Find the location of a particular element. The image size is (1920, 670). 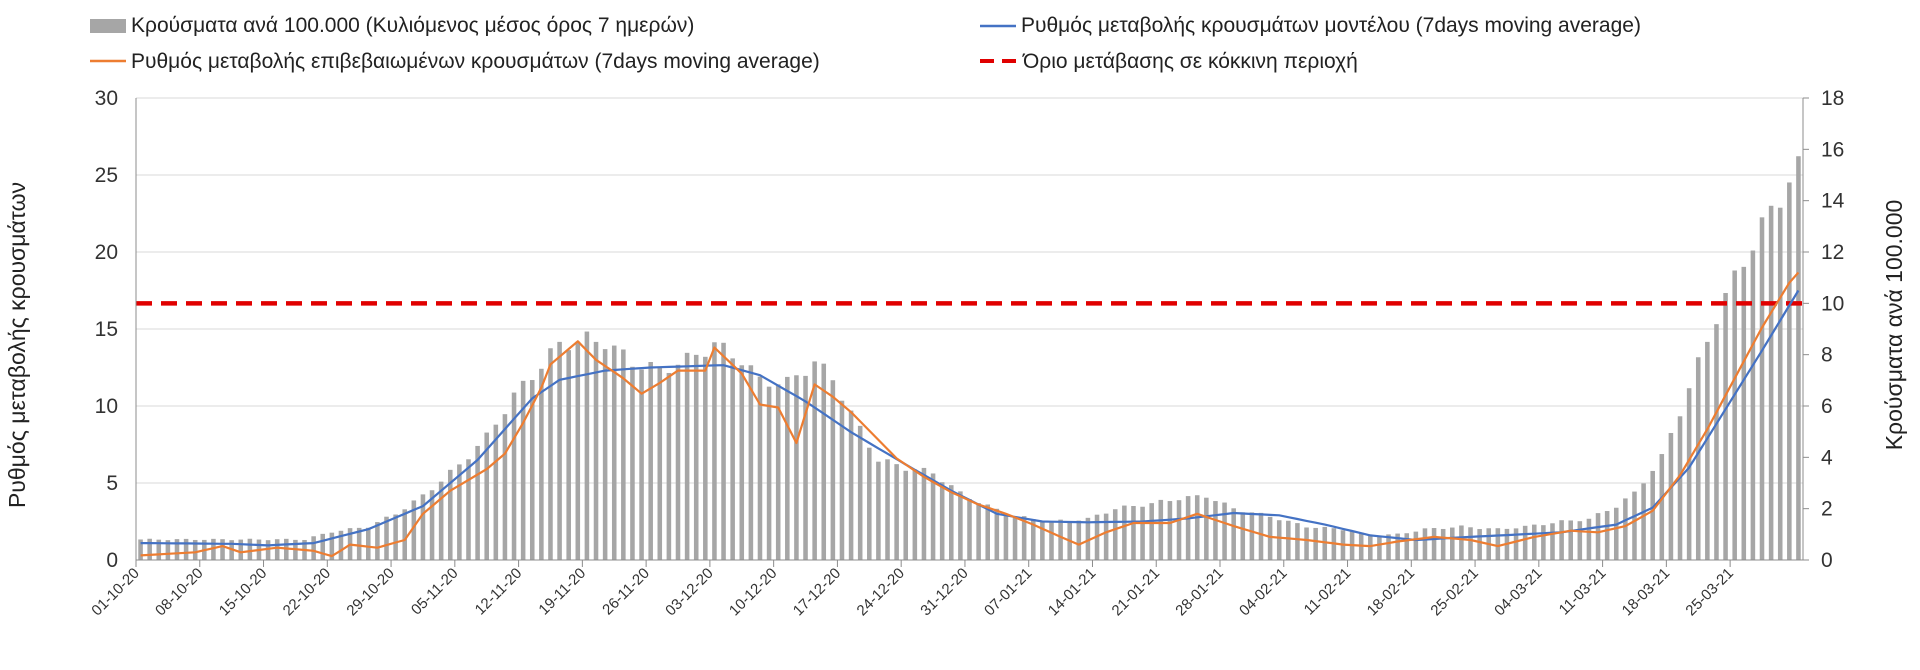

x-tick-label: 21-01-21 is located at coordinates (1136, 592).